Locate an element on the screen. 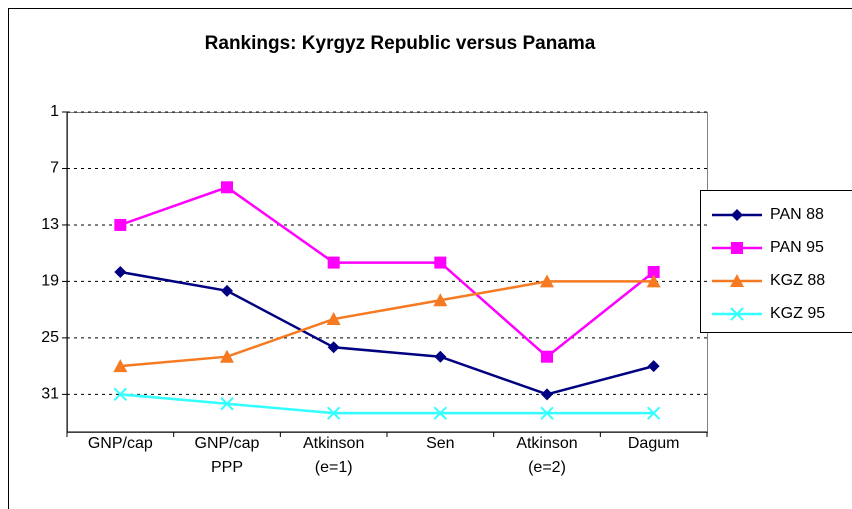 The width and height of the screenshot is (852, 509). y-tick-label: 31 is located at coordinates (50, 394).